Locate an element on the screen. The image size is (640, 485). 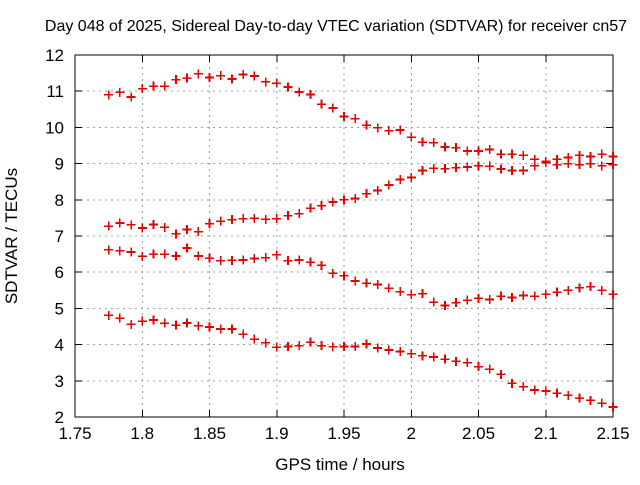
y-axis-label: SDTVAR / TECUs is located at coordinates (11, 236).